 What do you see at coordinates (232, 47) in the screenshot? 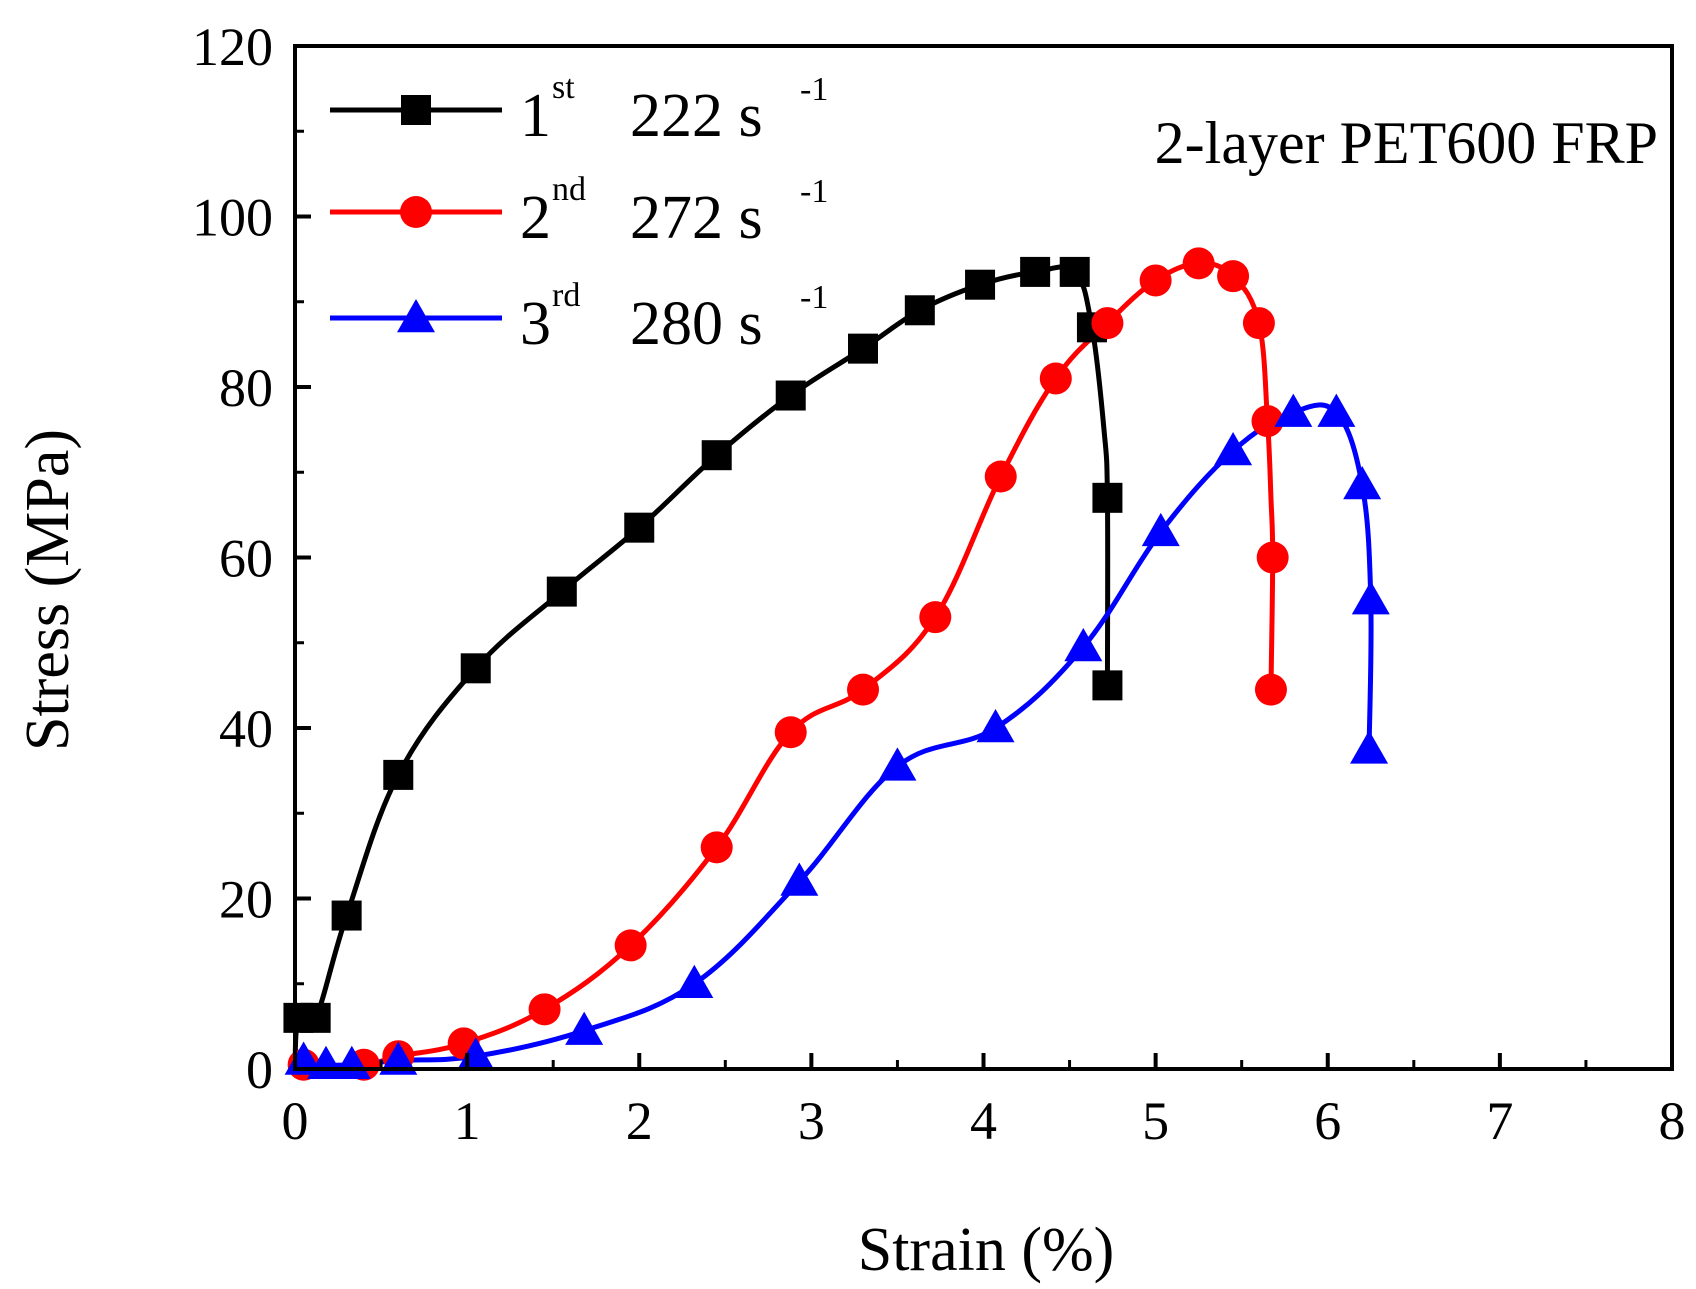
I see `y-tick-label: 120` at bounding box center [232, 47].